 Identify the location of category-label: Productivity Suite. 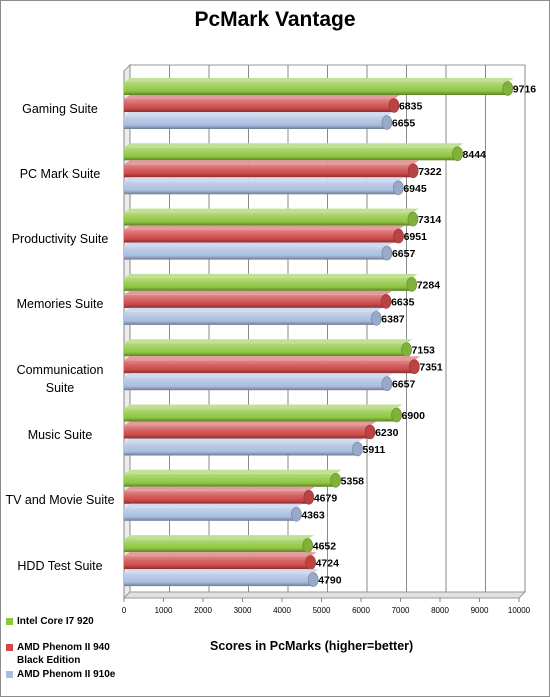
(60, 239).